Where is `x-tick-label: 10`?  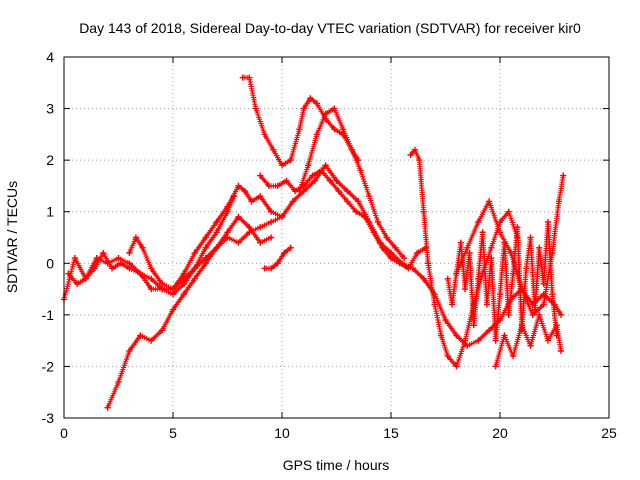
x-tick-label: 10 is located at coordinates (282, 433).